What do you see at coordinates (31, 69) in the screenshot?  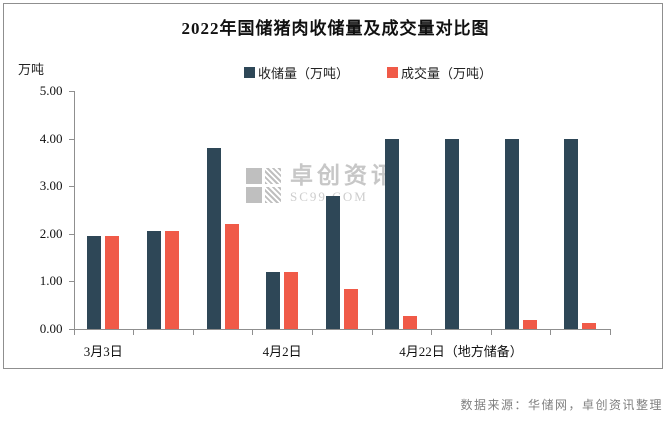 I see `y-axis-unit-label: 万吨` at bounding box center [31, 69].